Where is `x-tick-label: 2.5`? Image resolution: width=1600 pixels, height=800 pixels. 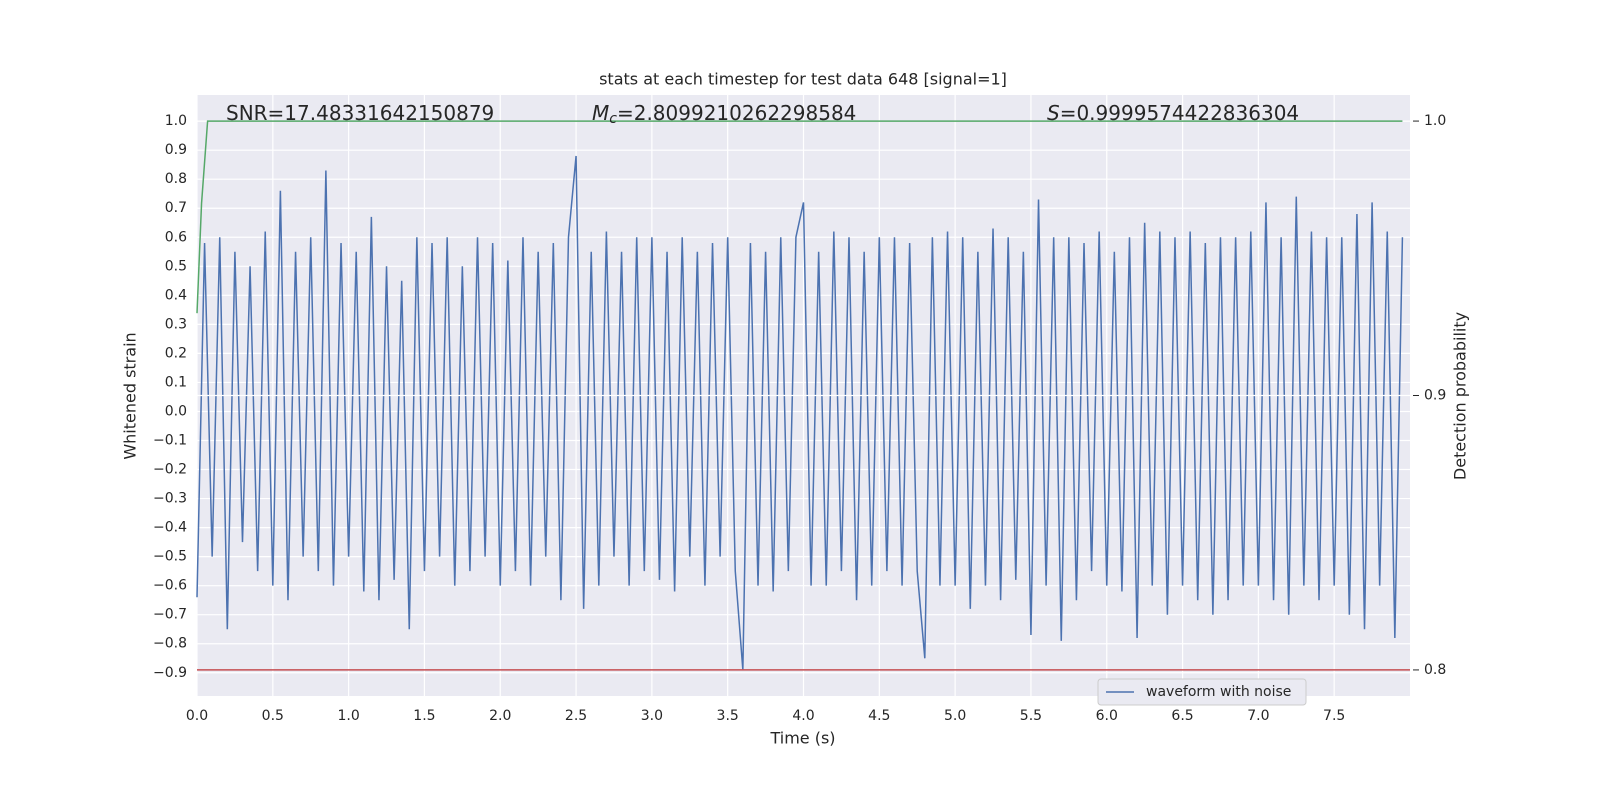
x-tick-label: 2.5 is located at coordinates (576, 716).